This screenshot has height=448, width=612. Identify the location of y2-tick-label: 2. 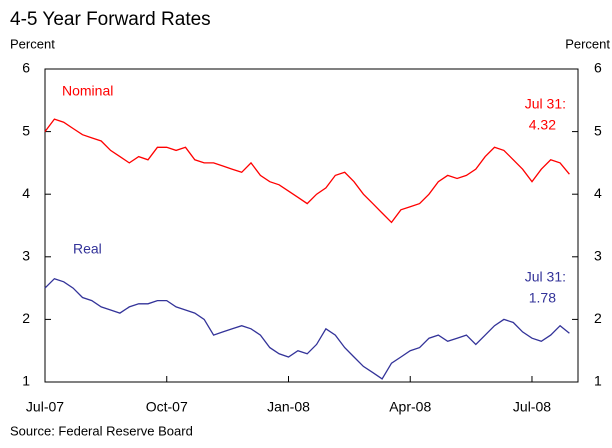
(598, 318).